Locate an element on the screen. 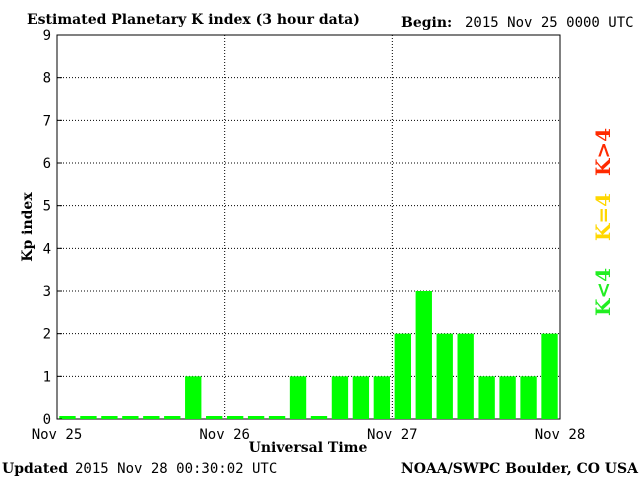 The width and height of the screenshot is (640, 485). begin-value: 2015 Nov 25 0000 UTC is located at coordinates (549, 23).